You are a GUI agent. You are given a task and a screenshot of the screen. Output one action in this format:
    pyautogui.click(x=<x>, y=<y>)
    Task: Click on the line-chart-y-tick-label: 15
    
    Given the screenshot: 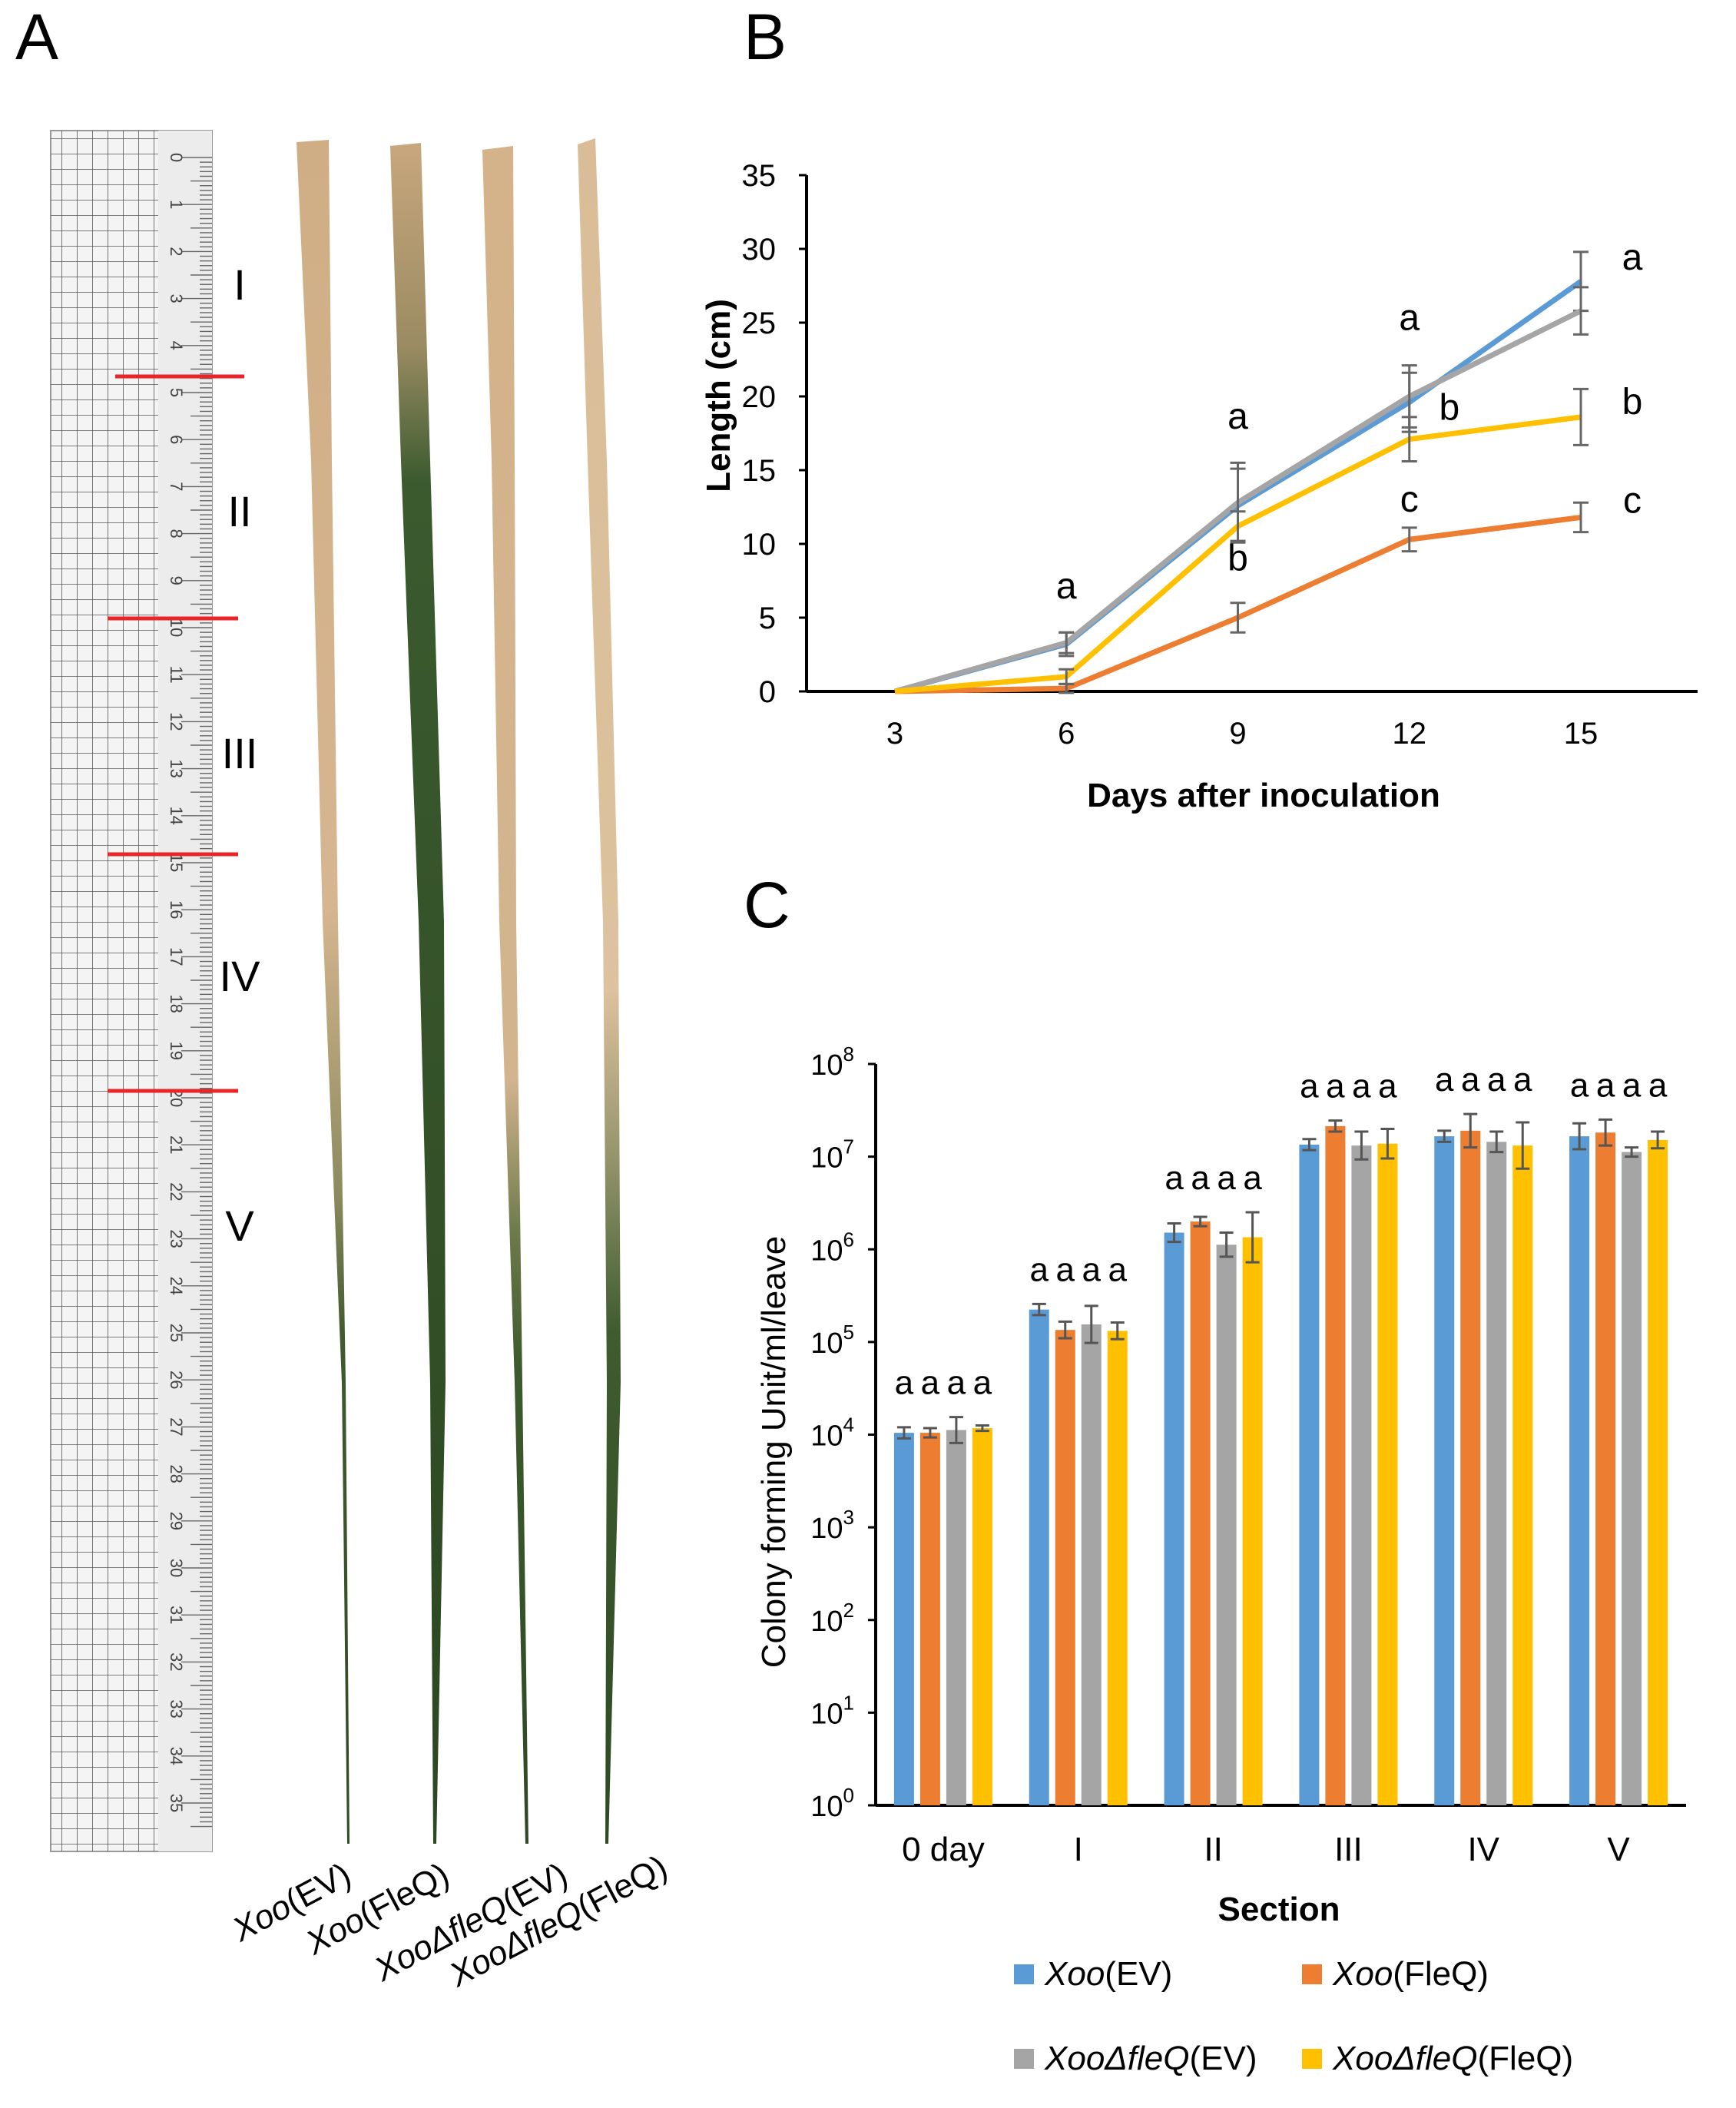 What is the action you would take?
    pyautogui.click(x=760, y=471)
    